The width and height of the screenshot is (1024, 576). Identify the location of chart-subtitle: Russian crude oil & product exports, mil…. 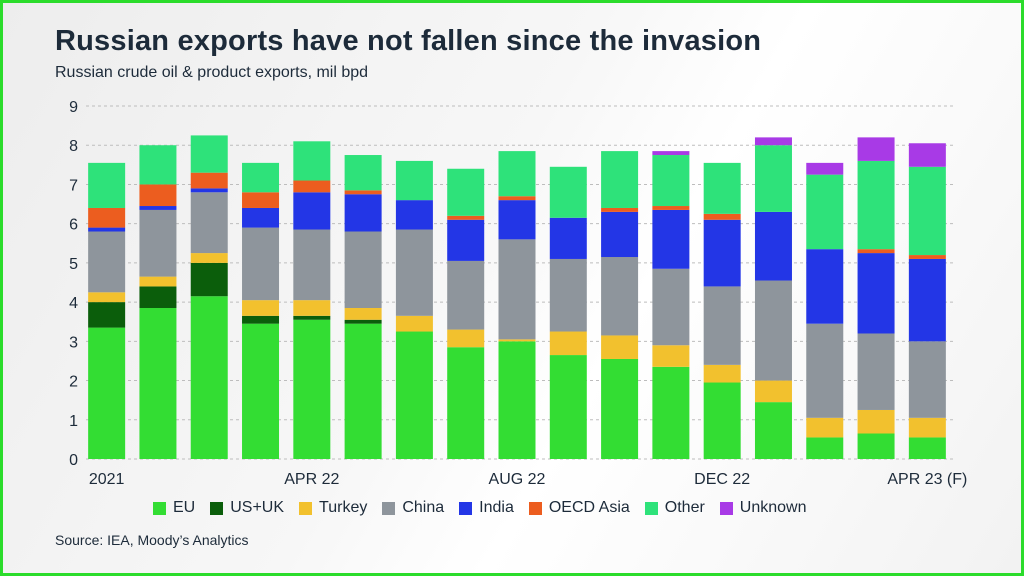
(212, 72).